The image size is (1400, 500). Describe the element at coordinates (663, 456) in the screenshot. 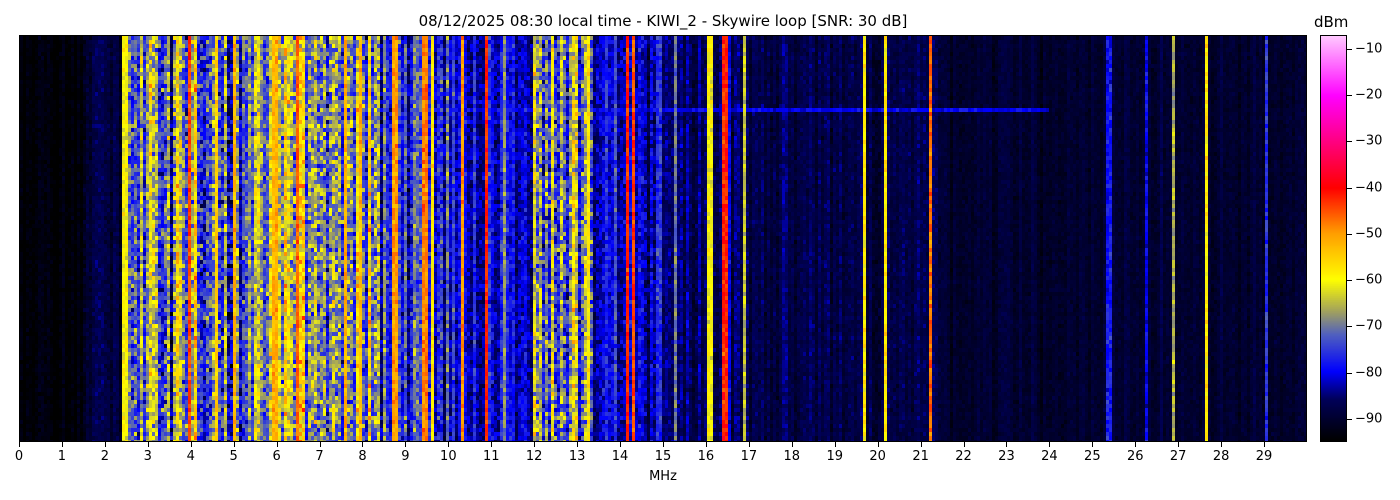

I see `x-tick-label: 15` at that location.